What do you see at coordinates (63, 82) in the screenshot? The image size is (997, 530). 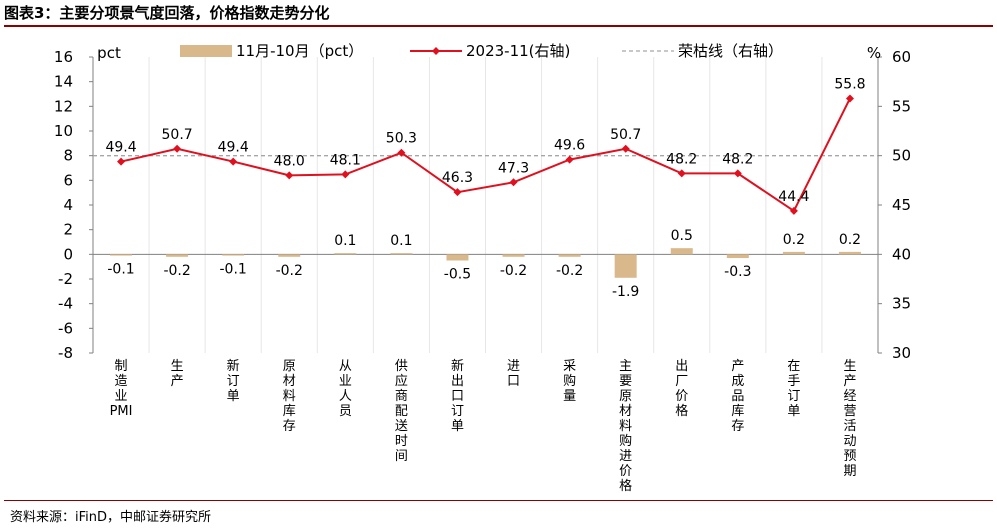 I see `y-left-tick-label: 14` at bounding box center [63, 82].